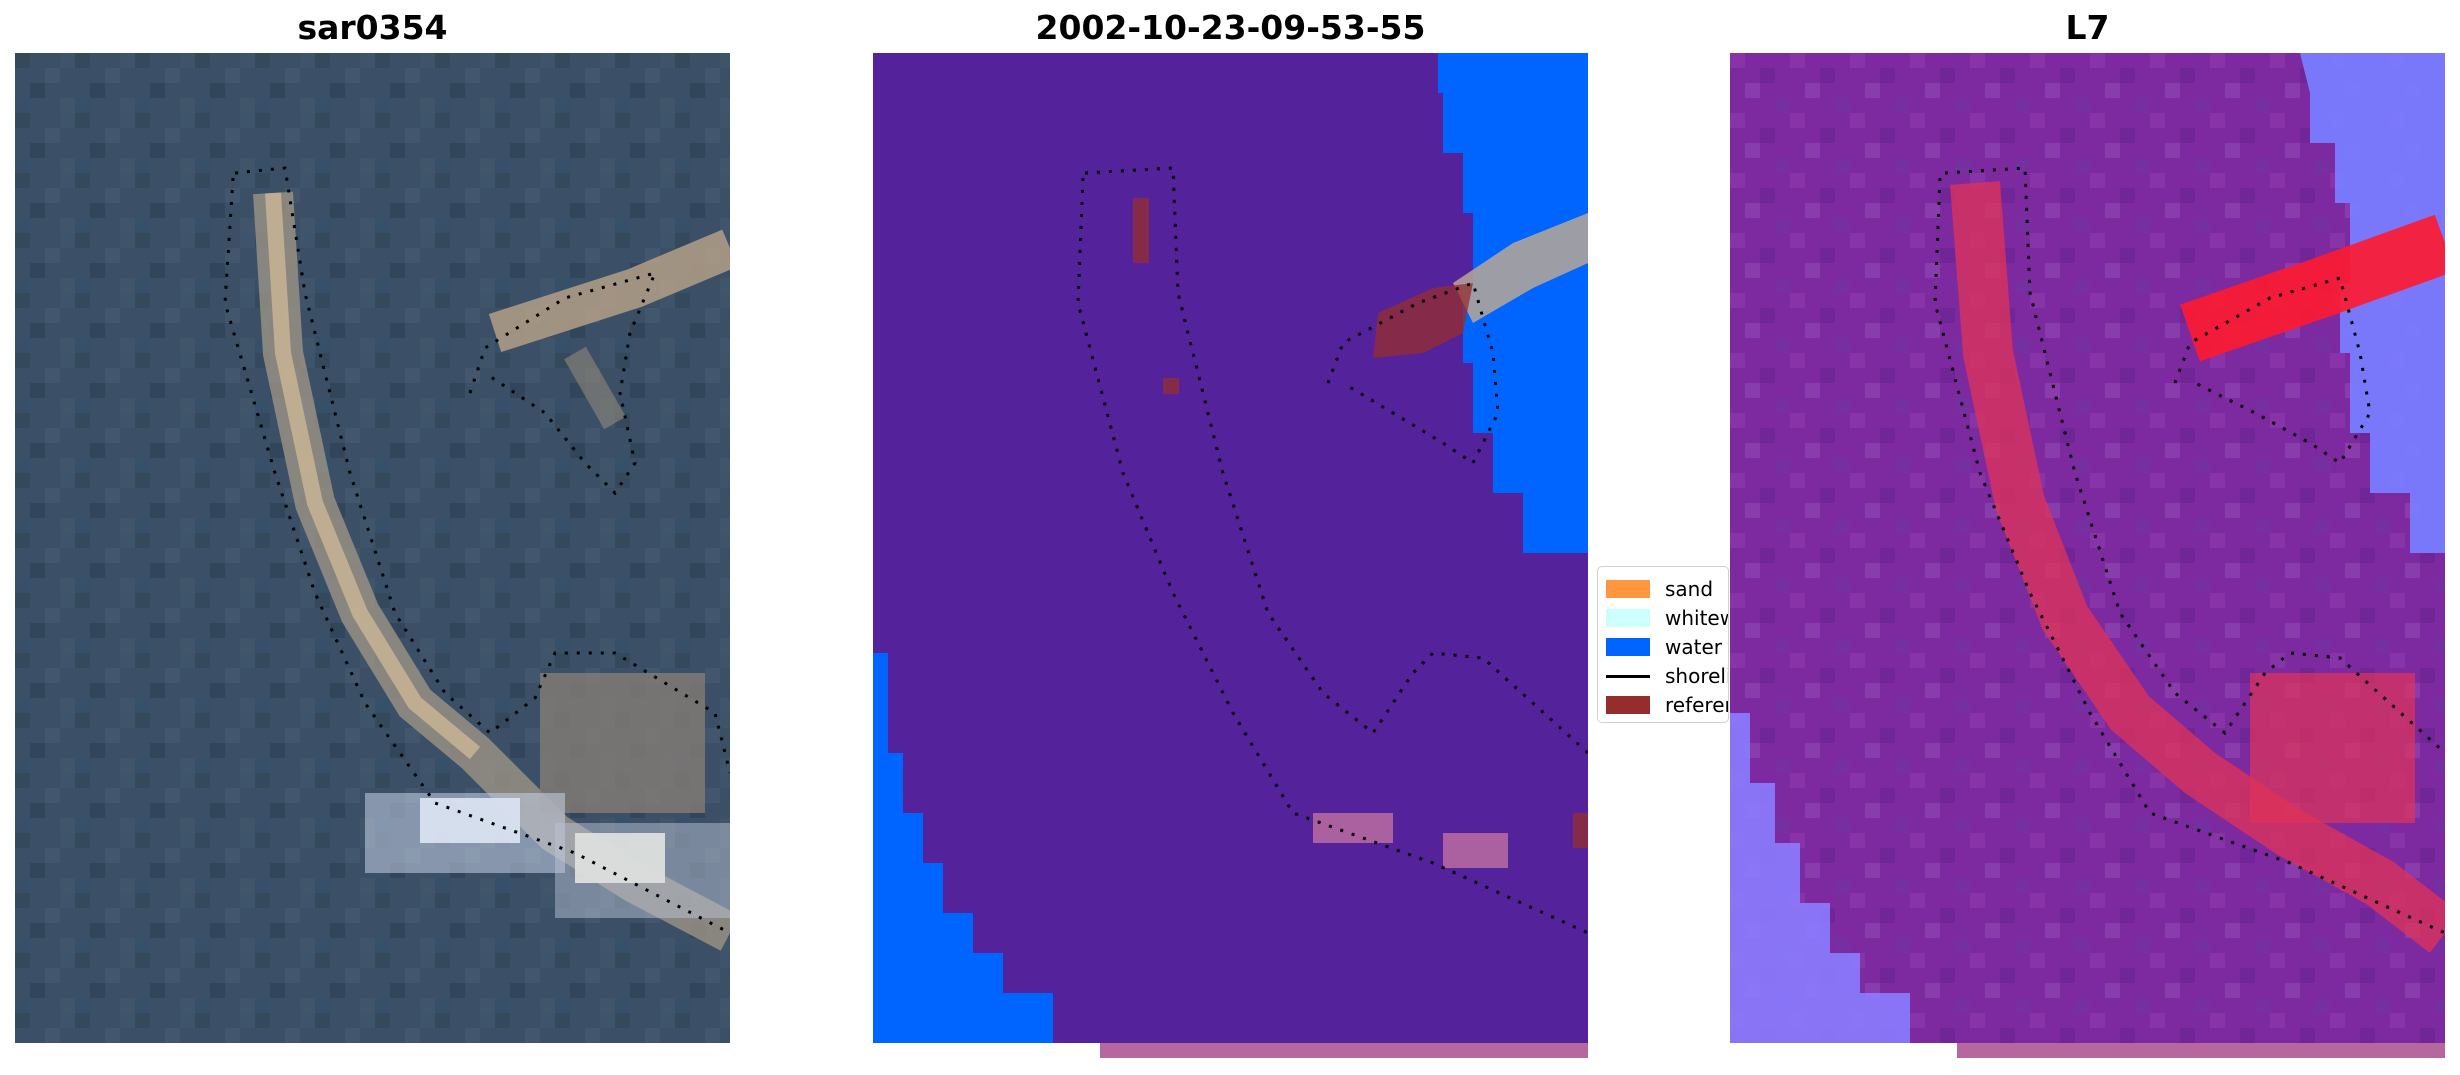 This screenshot has height=1075, width=2460. Describe the element at coordinates (2197, 567) in the screenshot. I see `index-high-spit` at that location.